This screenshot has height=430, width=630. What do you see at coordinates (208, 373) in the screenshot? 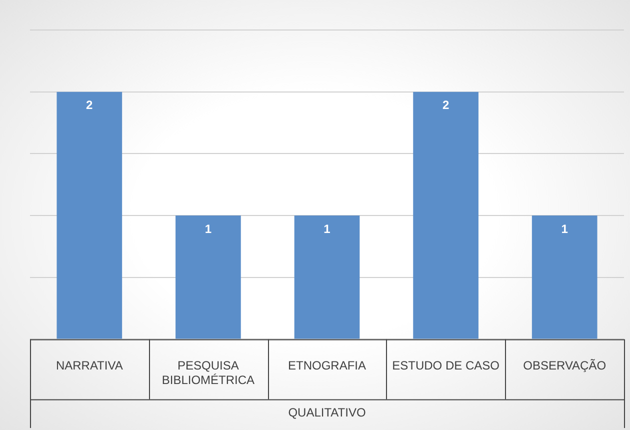
I see `x-tick-label: PESQUISA BIBLIOMÉTRICA` at bounding box center [208, 373].